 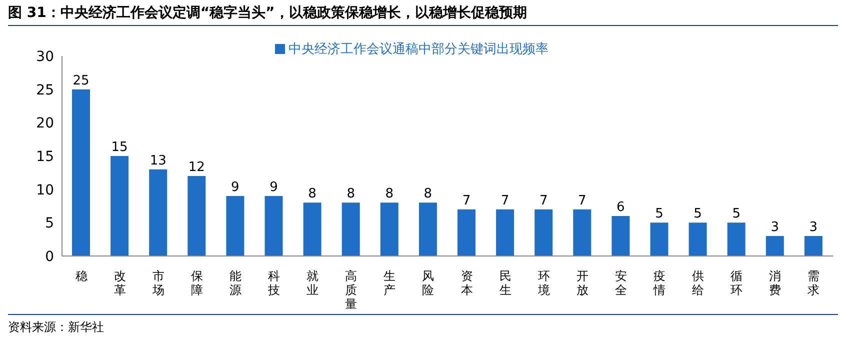 What do you see at coordinates (814, 283) in the screenshot?
I see `x-tick-label: 需求` at bounding box center [814, 283].